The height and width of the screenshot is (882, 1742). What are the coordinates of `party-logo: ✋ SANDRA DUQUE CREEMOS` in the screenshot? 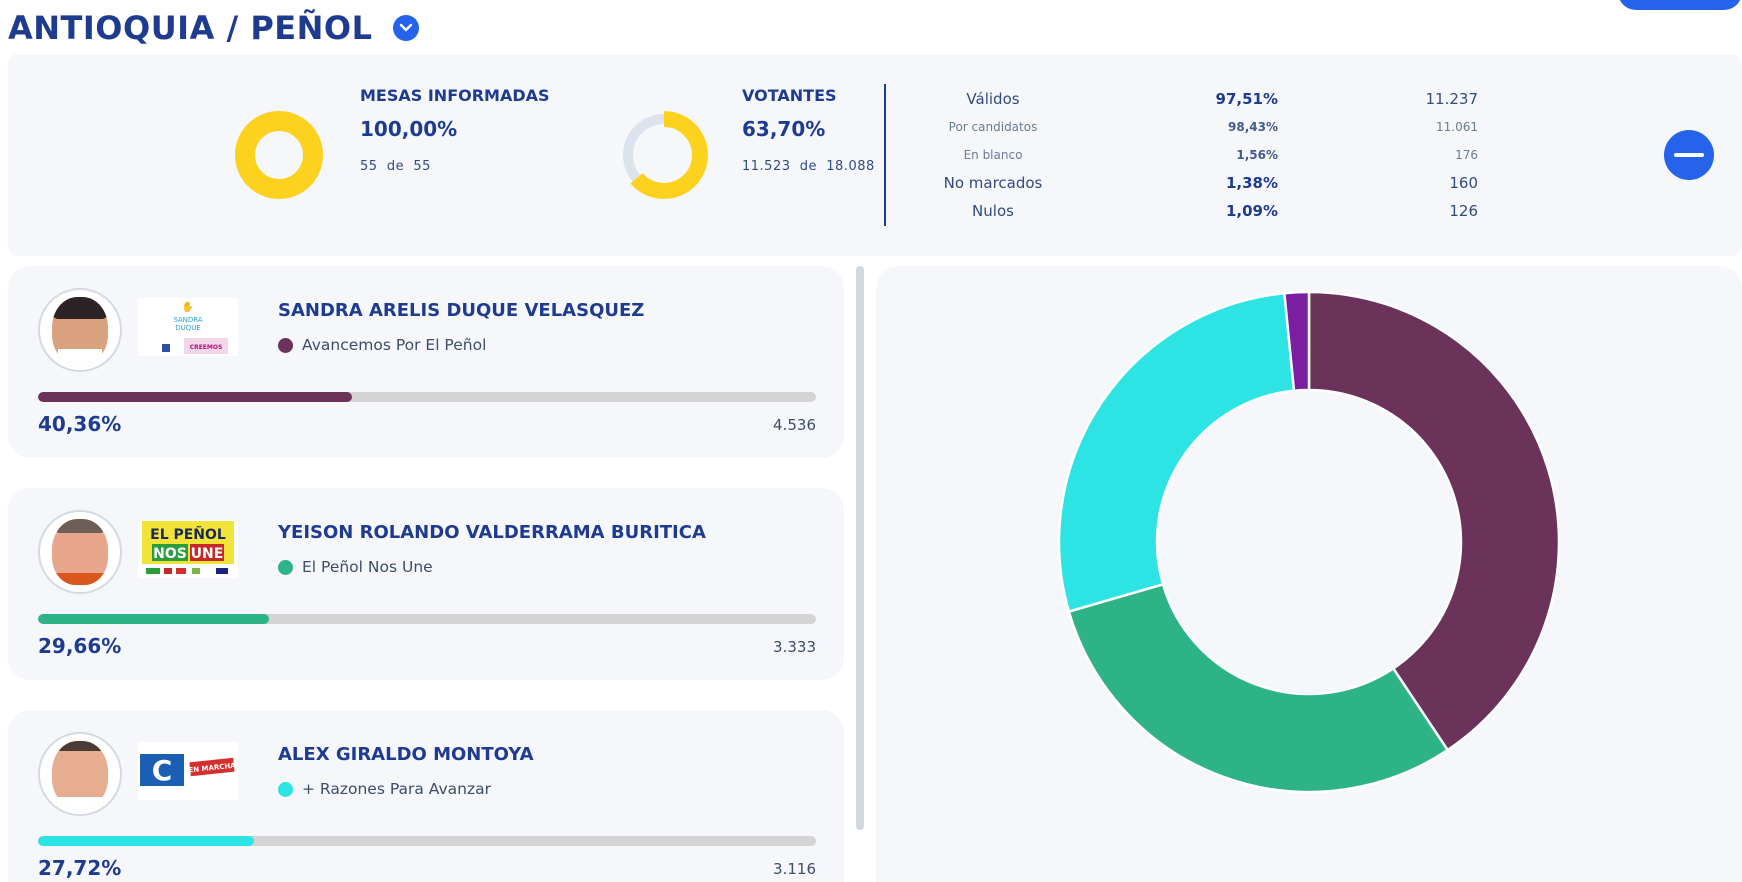 It's located at (188, 327).